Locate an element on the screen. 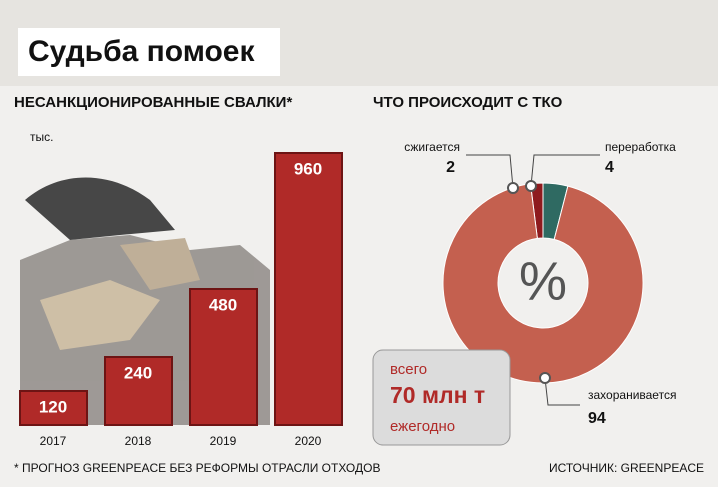  bar-chart-title: НЕСАНКЦИОНИРОВАННЫЕ СВАЛКИ* is located at coordinates (153, 102).